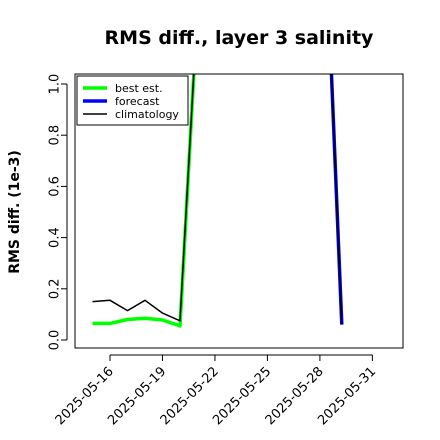 The image size is (440, 440). Describe the element at coordinates (240, 38) in the screenshot. I see `chart-title: RMS diff., layer 3 salinity` at that location.